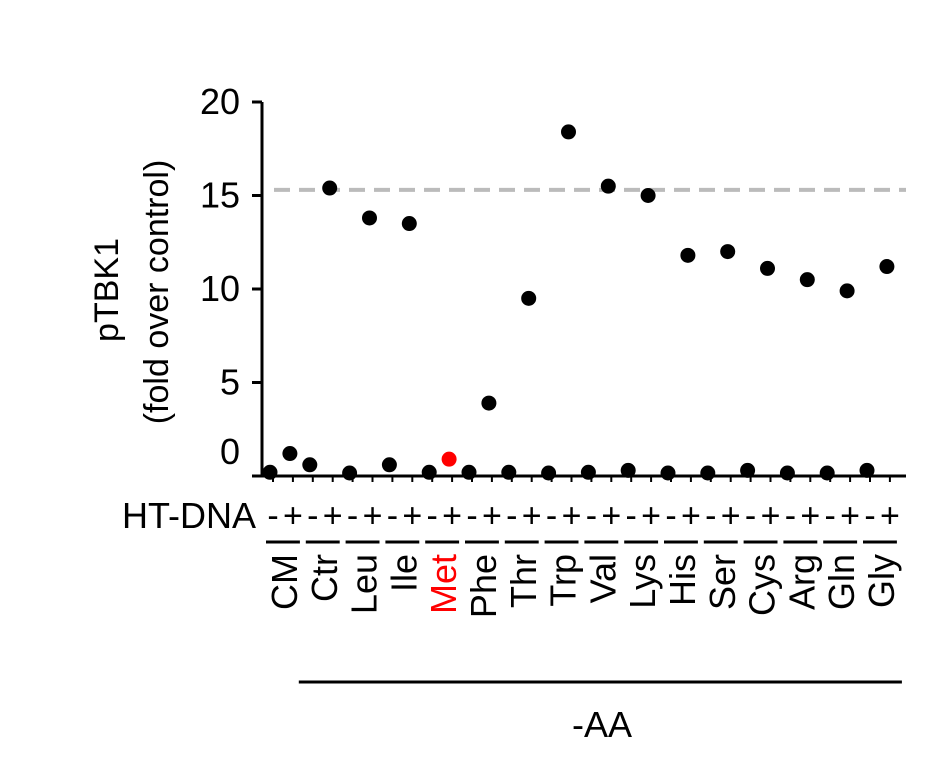 This screenshot has width=939, height=760. What do you see at coordinates (107, 290) in the screenshot?
I see `y-axis-title: pTBK1` at bounding box center [107, 290].